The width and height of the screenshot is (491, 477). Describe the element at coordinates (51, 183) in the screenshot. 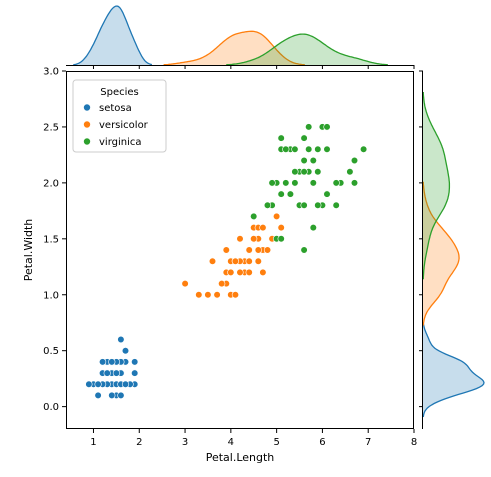

I see `y-tick-label: 2.0` at that location.